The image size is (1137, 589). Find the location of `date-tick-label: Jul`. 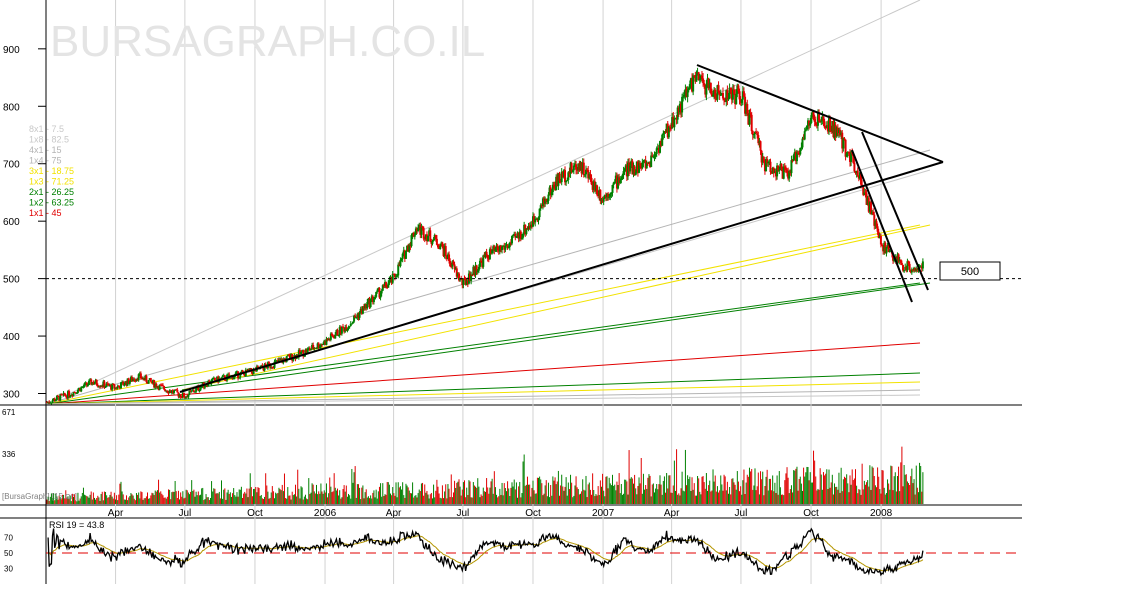

date-tick-label: Jul is located at coordinates (463, 513).